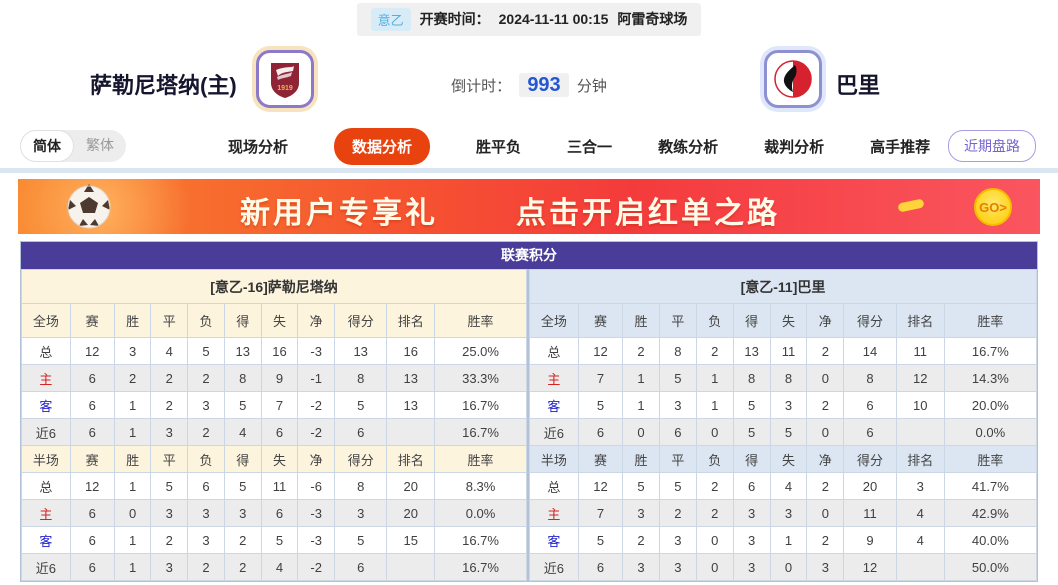 This screenshot has height=585, width=1058. What do you see at coordinates (279, 378) in the screenshot?
I see `stat-cell: 9` at bounding box center [279, 378].